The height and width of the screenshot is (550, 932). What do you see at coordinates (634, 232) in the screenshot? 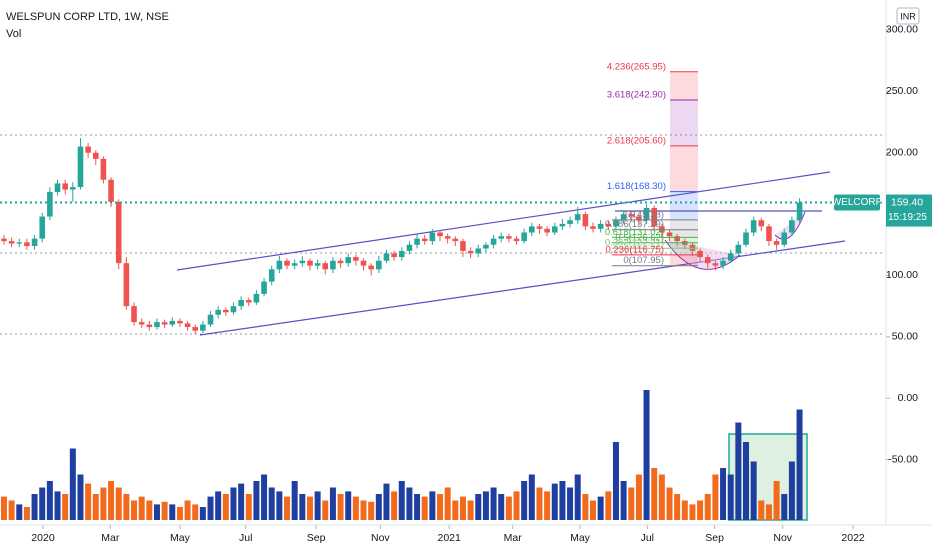
I see `fib-label: 0.618(131.02)` at bounding box center [634, 232].